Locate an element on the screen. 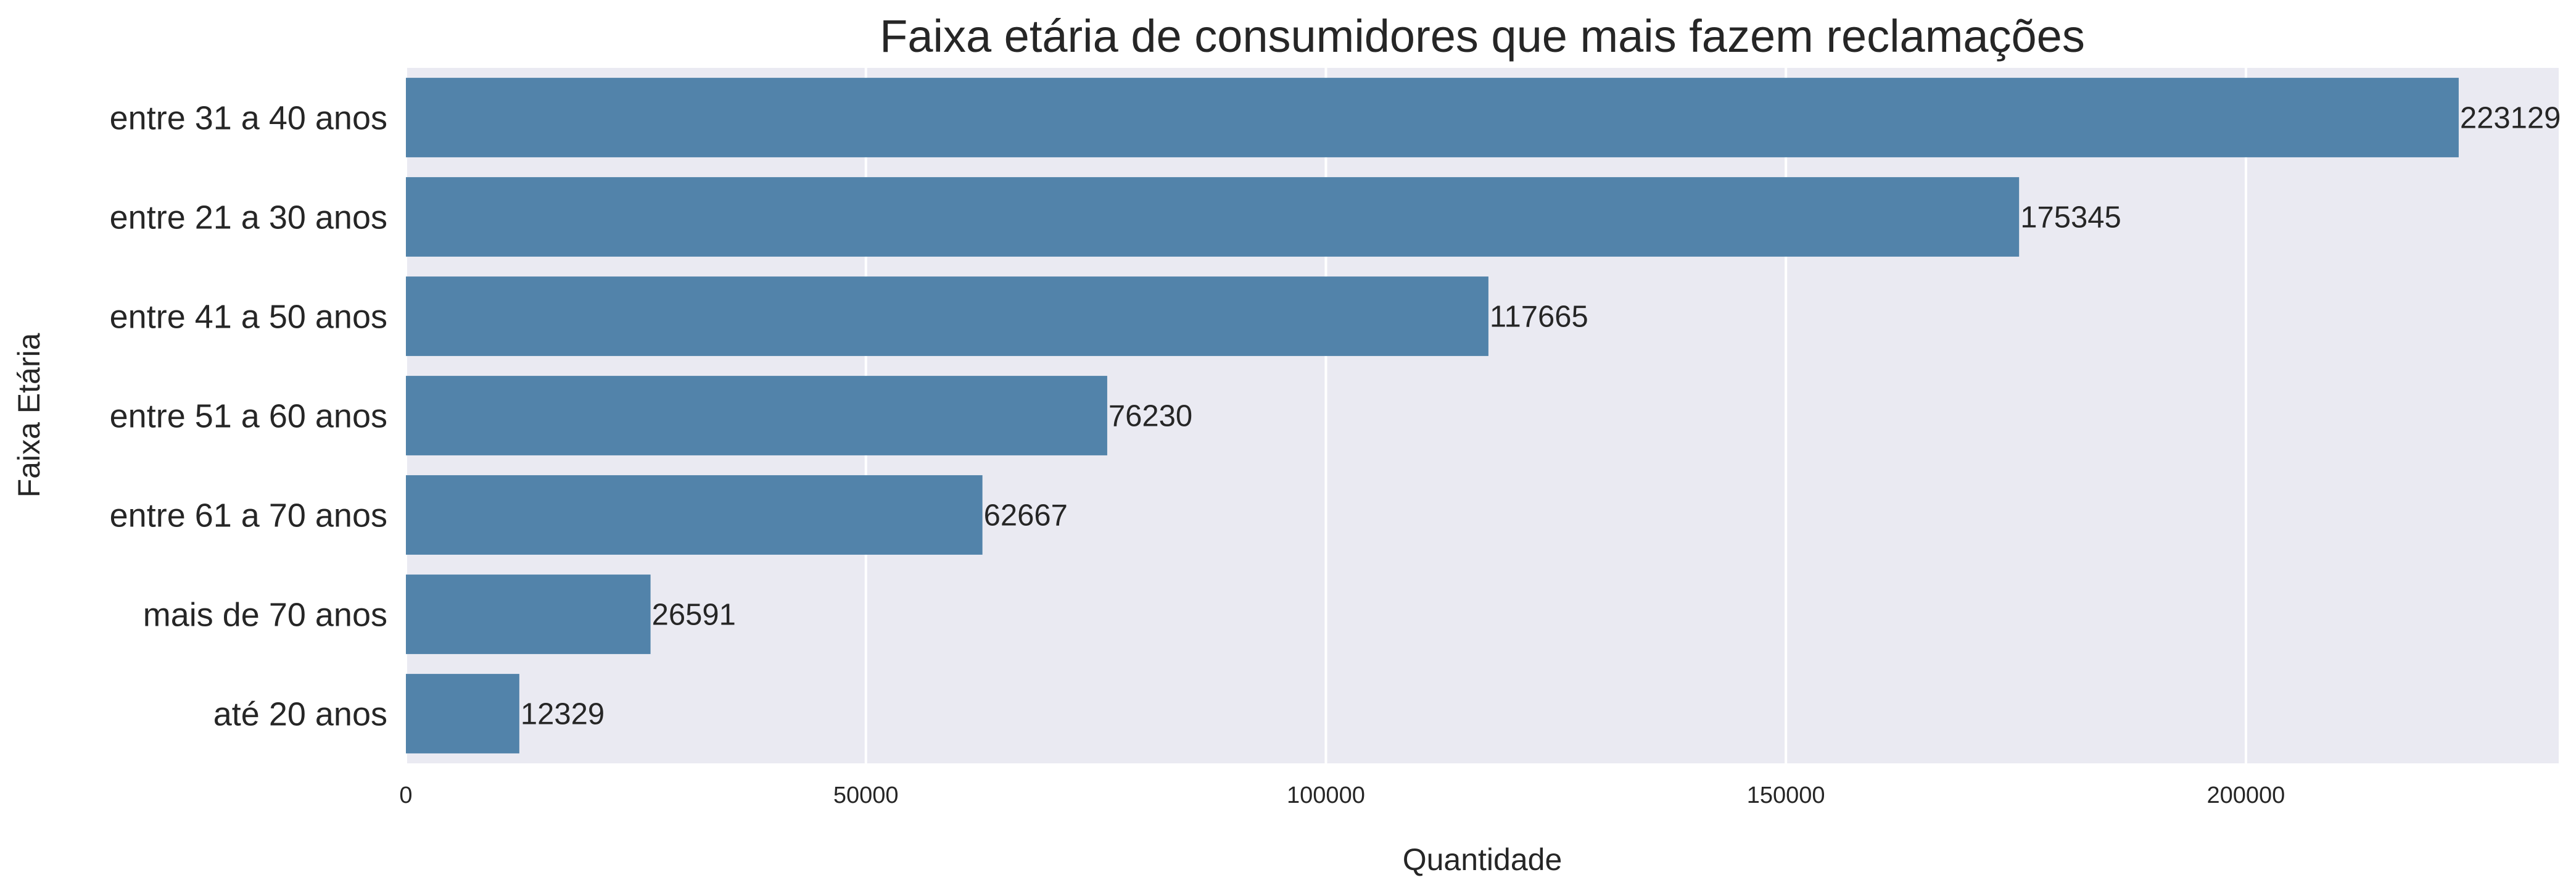 This screenshot has height=896, width=2576. y-tick-label: até 20 anos is located at coordinates (300, 714).